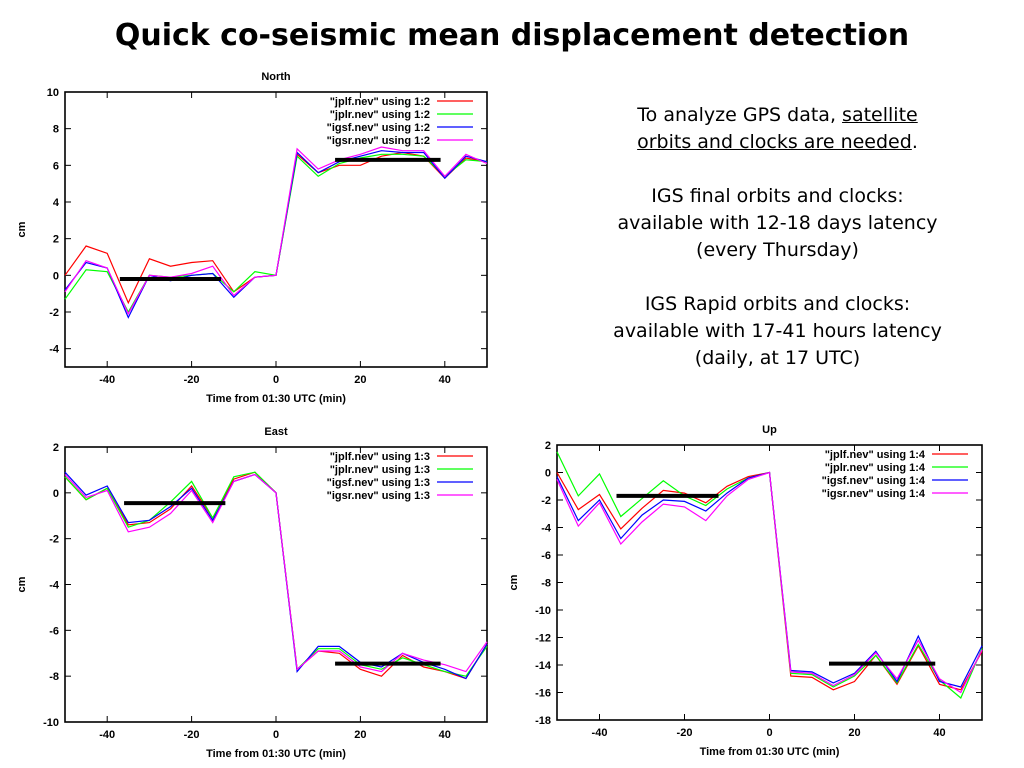  I want to click on y-tick-label: -16, so click(543, 694).